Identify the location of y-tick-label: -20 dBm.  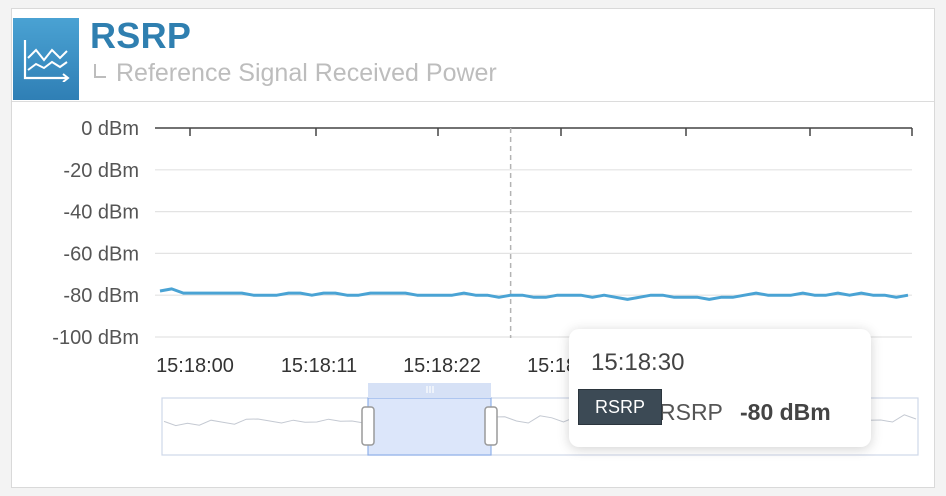
(101, 171).